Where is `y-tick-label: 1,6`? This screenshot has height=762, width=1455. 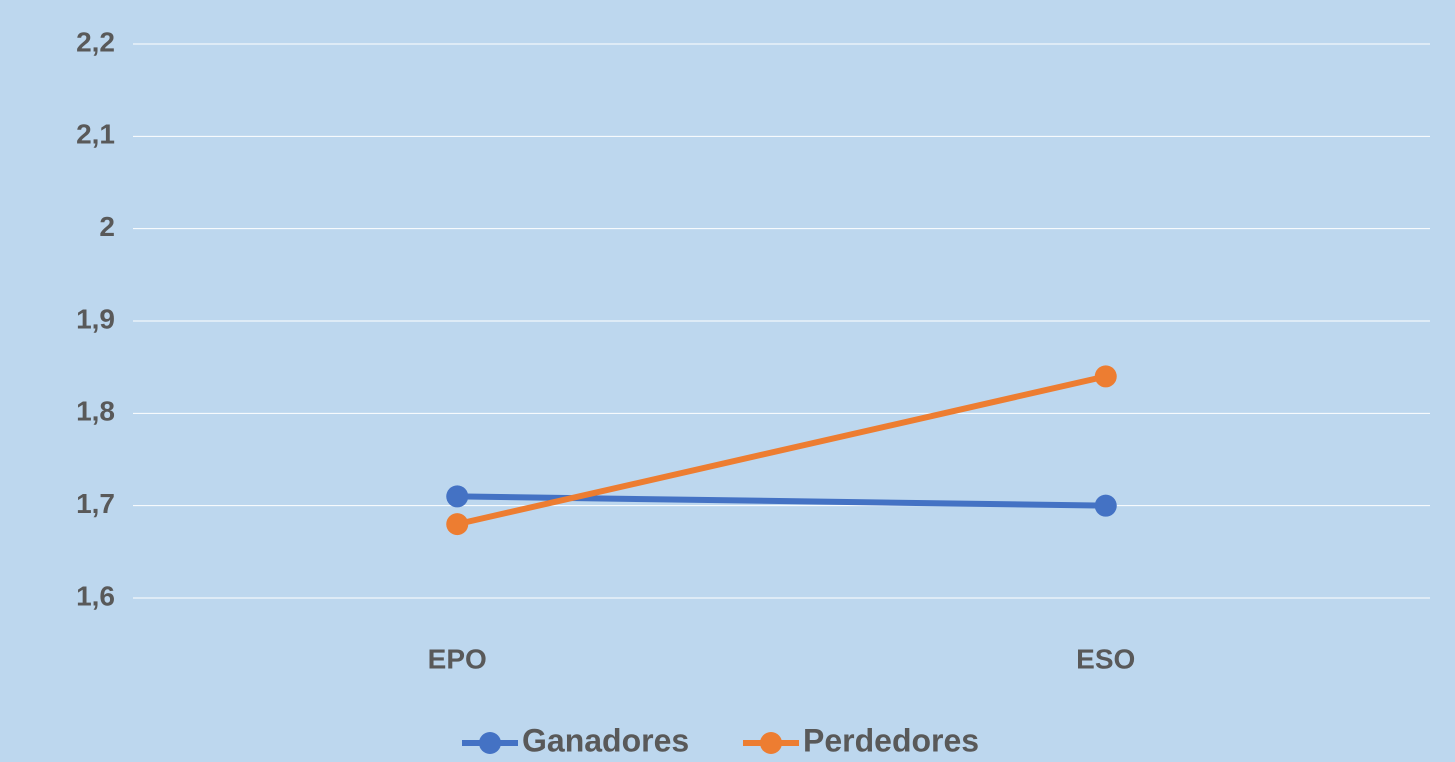
y-tick-label: 1,6 is located at coordinates (95, 595).